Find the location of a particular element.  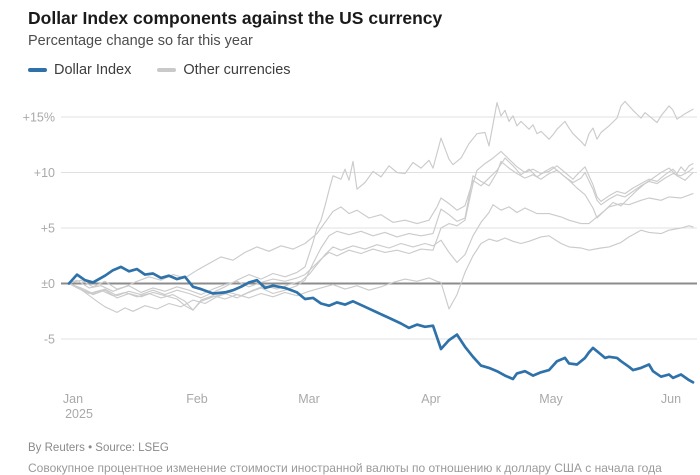

legend-item-other-currencies: Other currencies is located at coordinates (224, 70).